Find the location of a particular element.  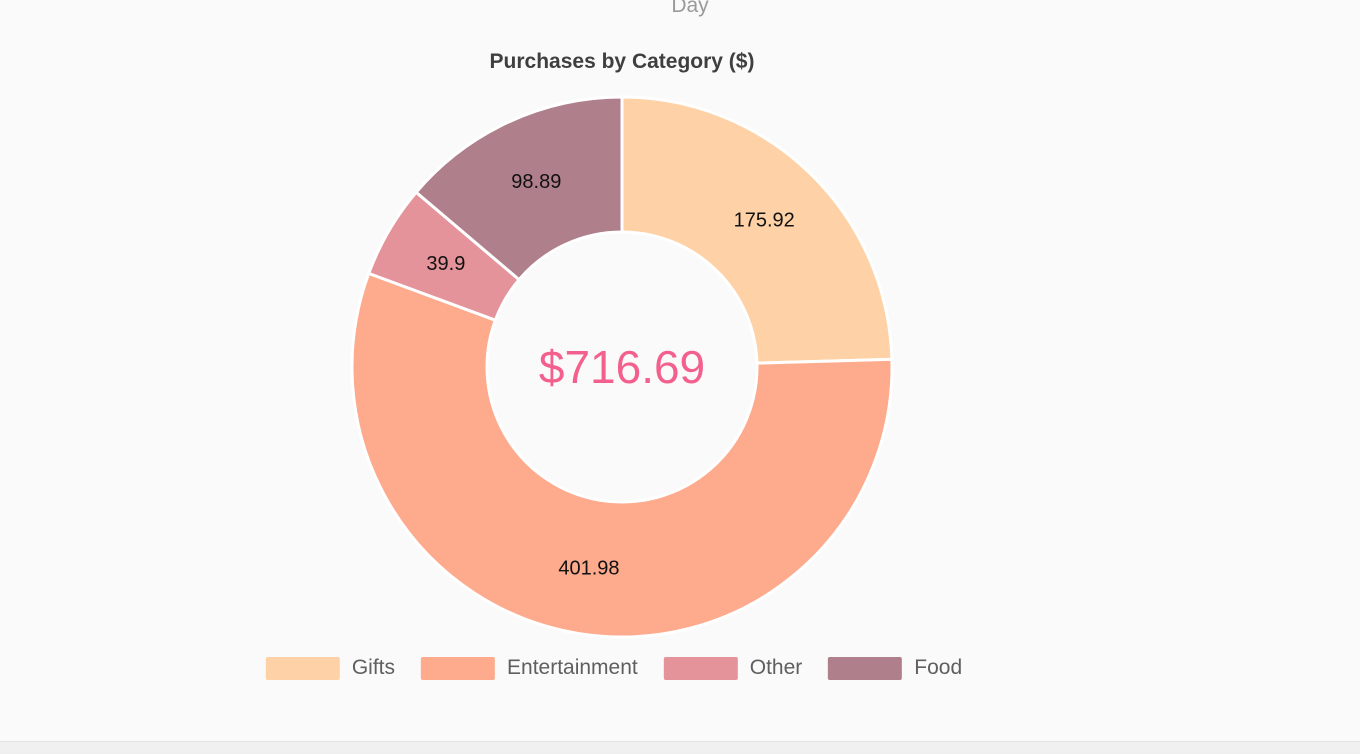

legend-item-entertainment: Entertainment is located at coordinates (529, 668).